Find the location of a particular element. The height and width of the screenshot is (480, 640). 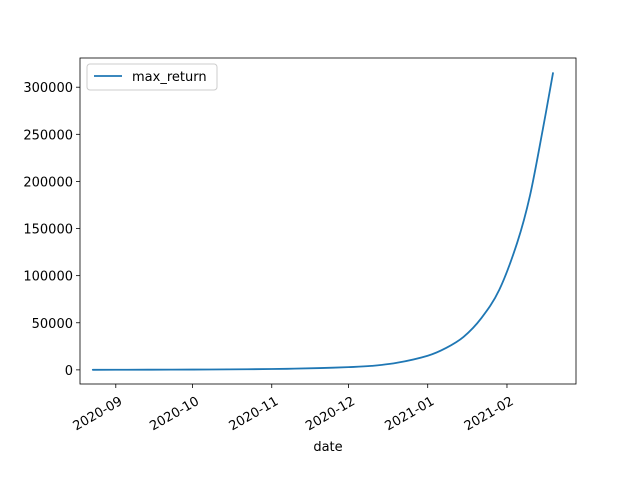

y-tick-label: 0 is located at coordinates (69, 371).